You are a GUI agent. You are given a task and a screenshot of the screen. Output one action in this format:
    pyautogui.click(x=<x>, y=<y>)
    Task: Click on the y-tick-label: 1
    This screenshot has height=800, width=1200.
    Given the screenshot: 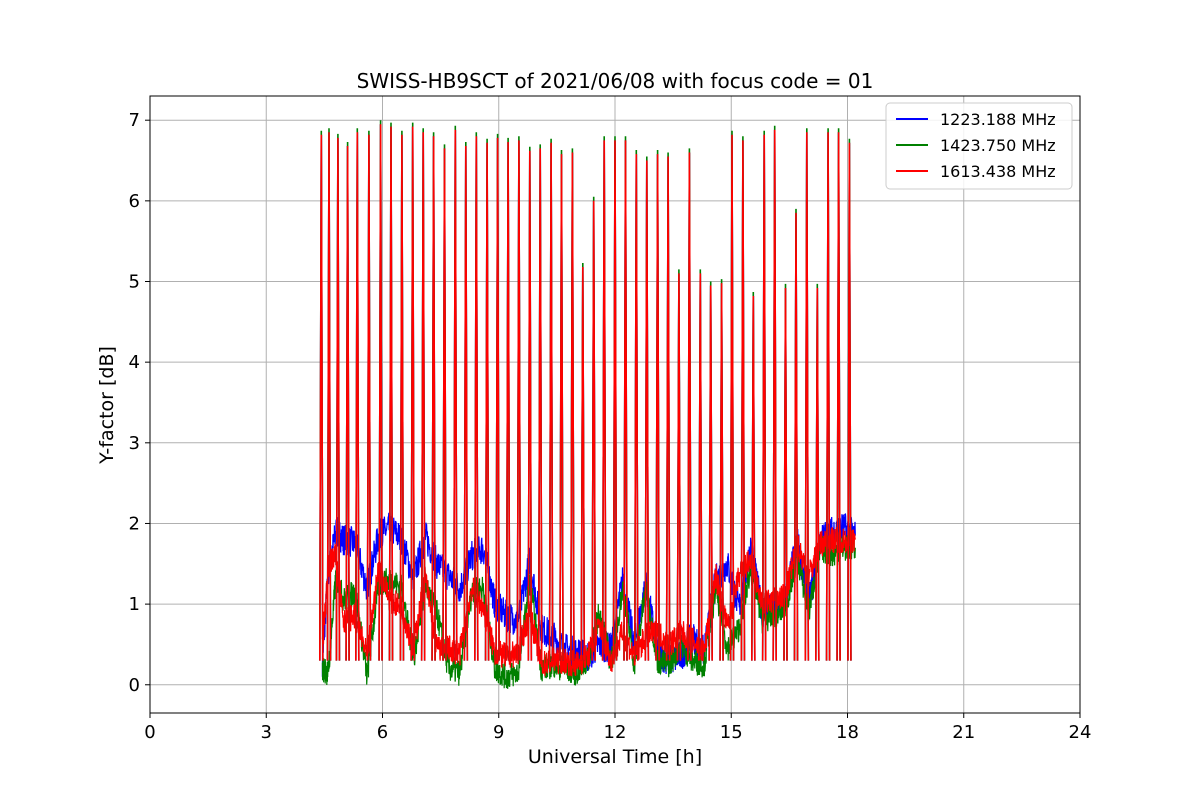 What is the action you would take?
    pyautogui.click(x=134, y=604)
    